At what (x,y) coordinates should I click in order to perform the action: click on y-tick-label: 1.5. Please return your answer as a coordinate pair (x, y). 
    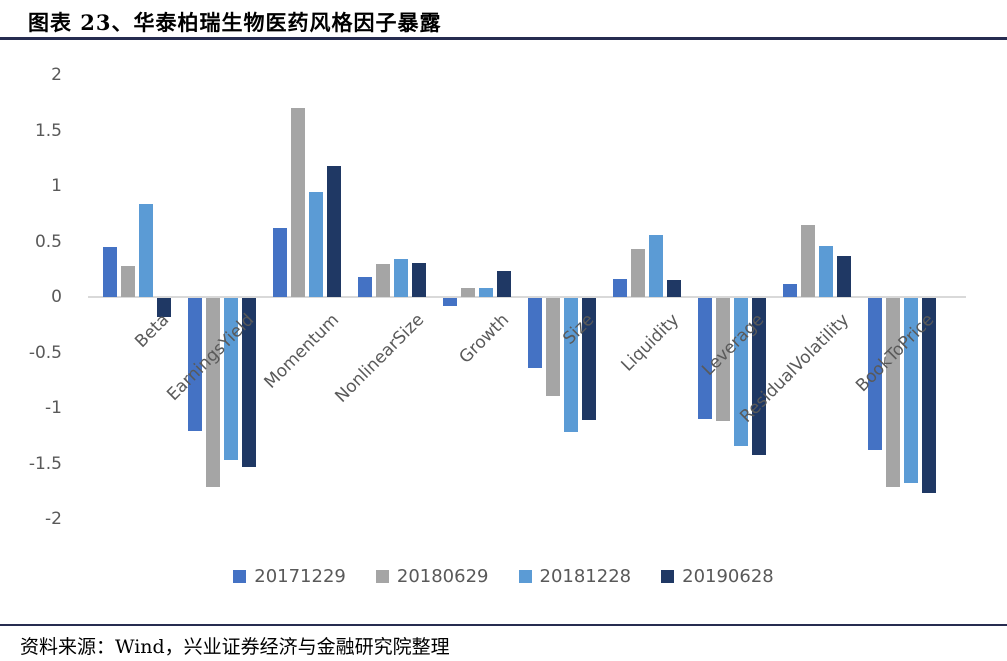
    Looking at the image, I should click on (48, 130).